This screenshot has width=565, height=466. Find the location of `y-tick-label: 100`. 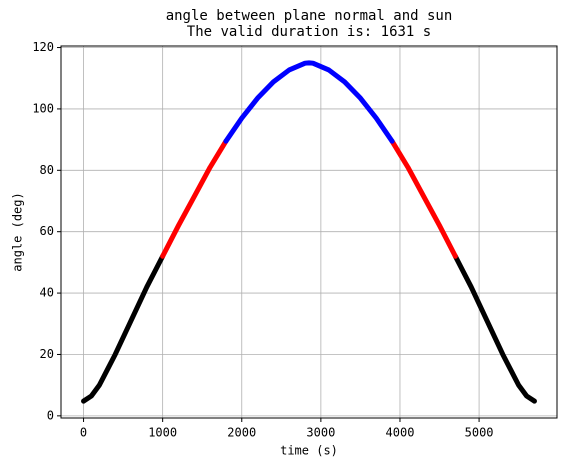

y-tick-label: 100 is located at coordinates (43, 108).